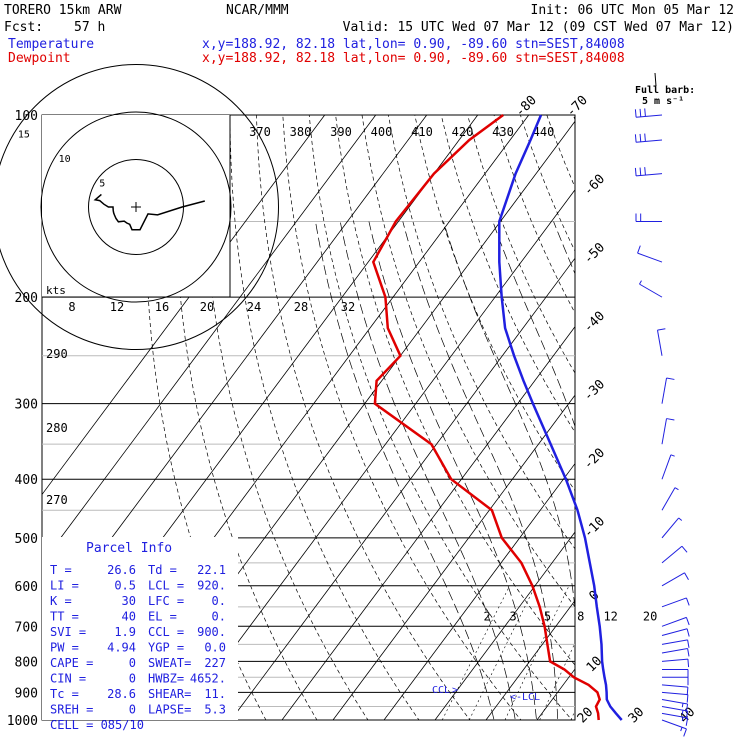 This screenshot has width=740, height=740. What do you see at coordinates (301, 307) in the screenshot?
I see `hodograph-scale-label: 28` at bounding box center [301, 307].